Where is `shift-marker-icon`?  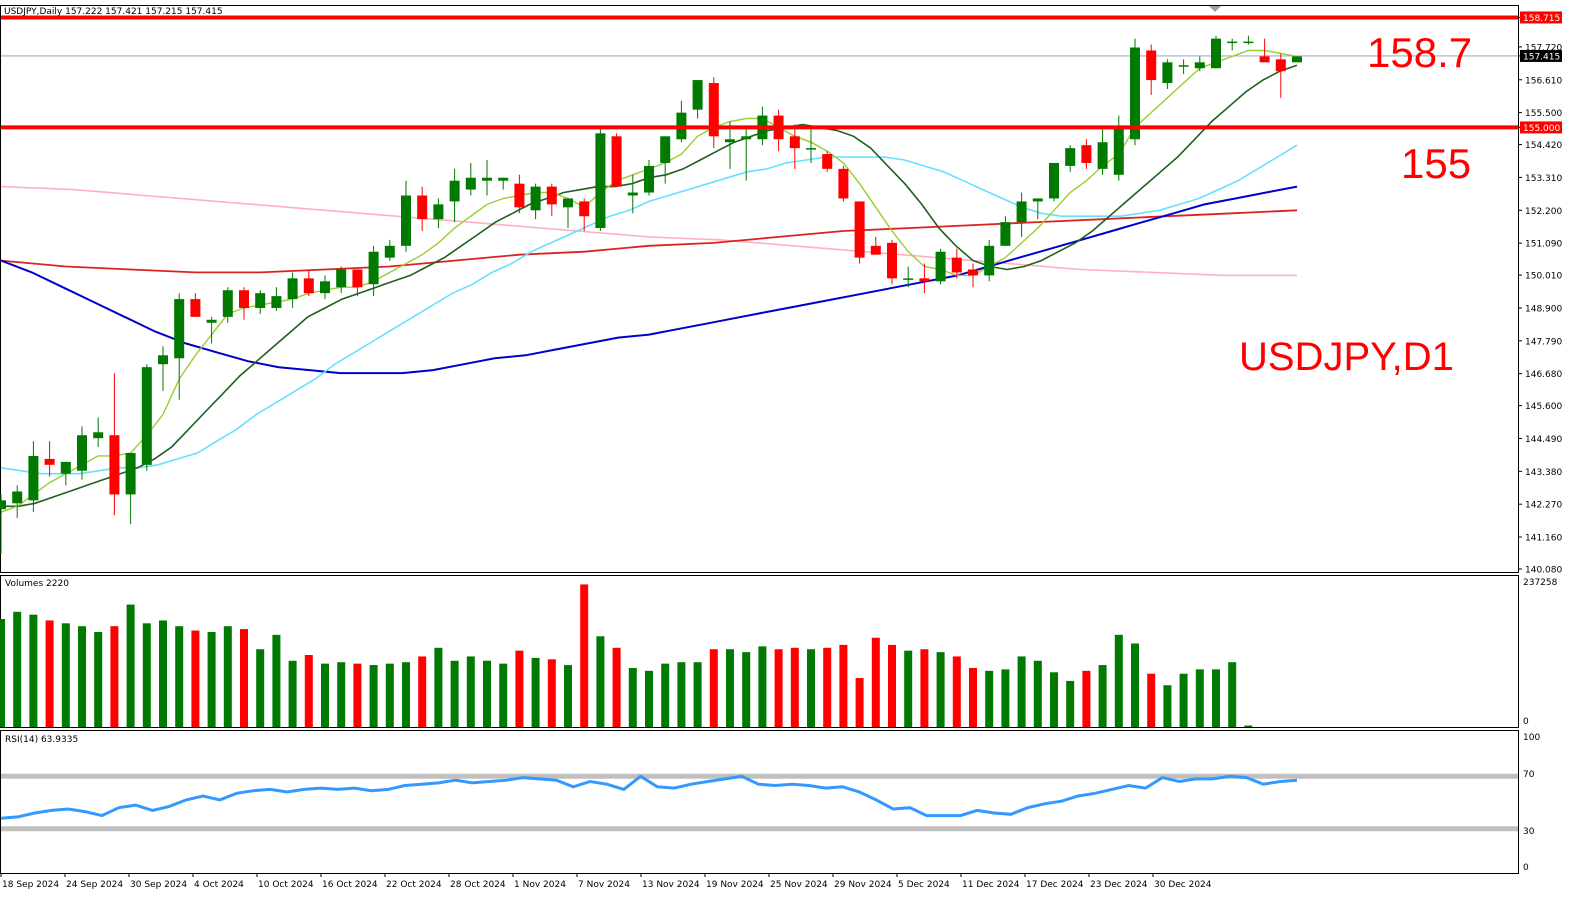
shift-marker-icon is located at coordinates (1215, 9).